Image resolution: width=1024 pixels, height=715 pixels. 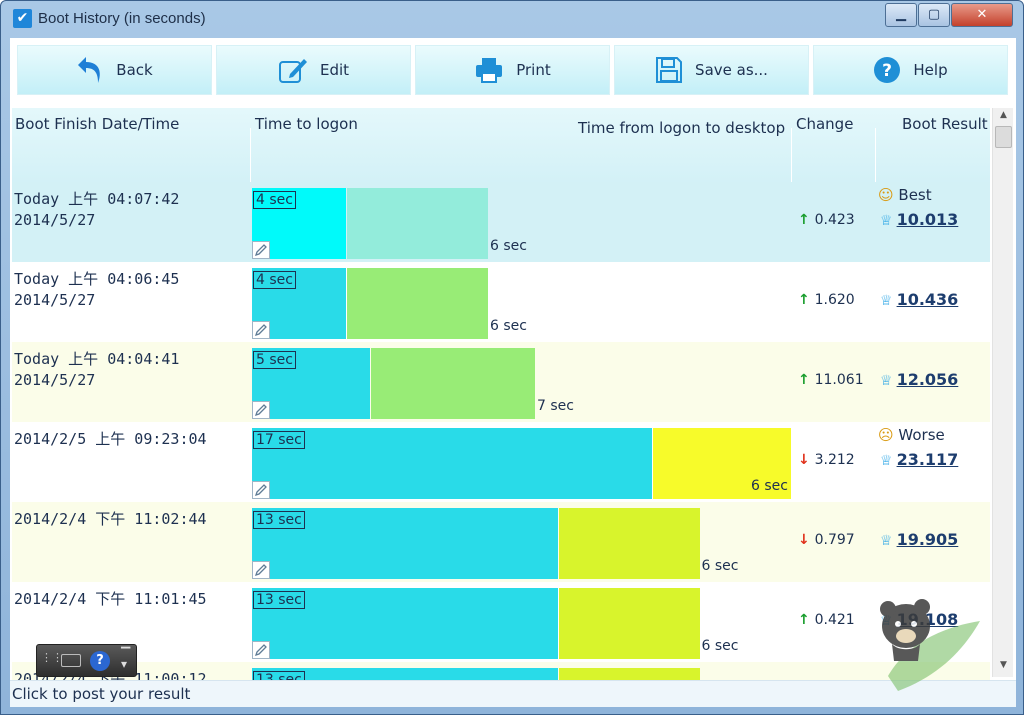 What do you see at coordinates (834, 540) in the screenshot?
I see `change-text: 0.797` at bounding box center [834, 540].